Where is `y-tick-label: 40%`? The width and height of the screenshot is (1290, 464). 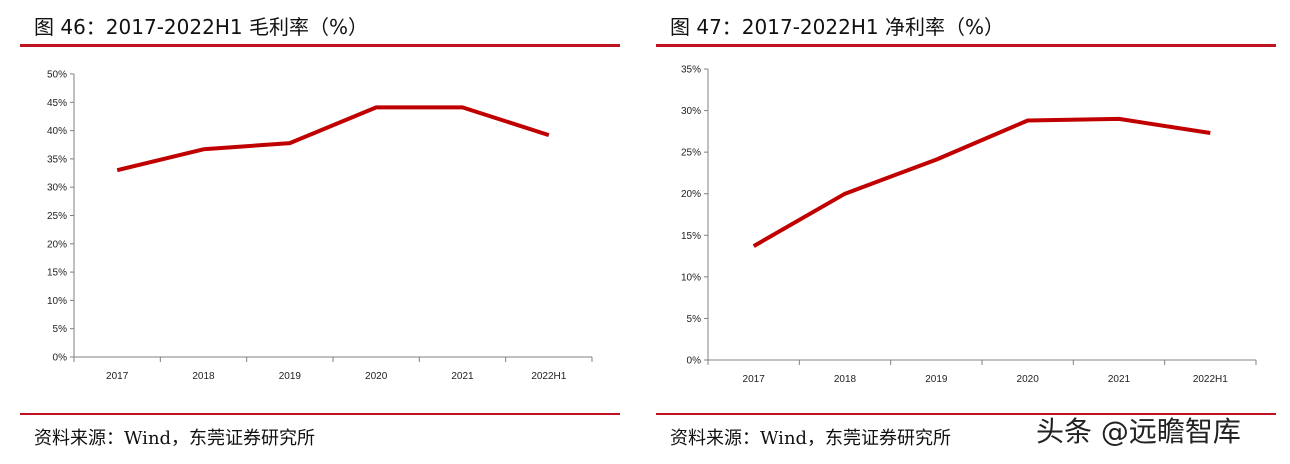
y-tick-label: 40% is located at coordinates (57, 131).